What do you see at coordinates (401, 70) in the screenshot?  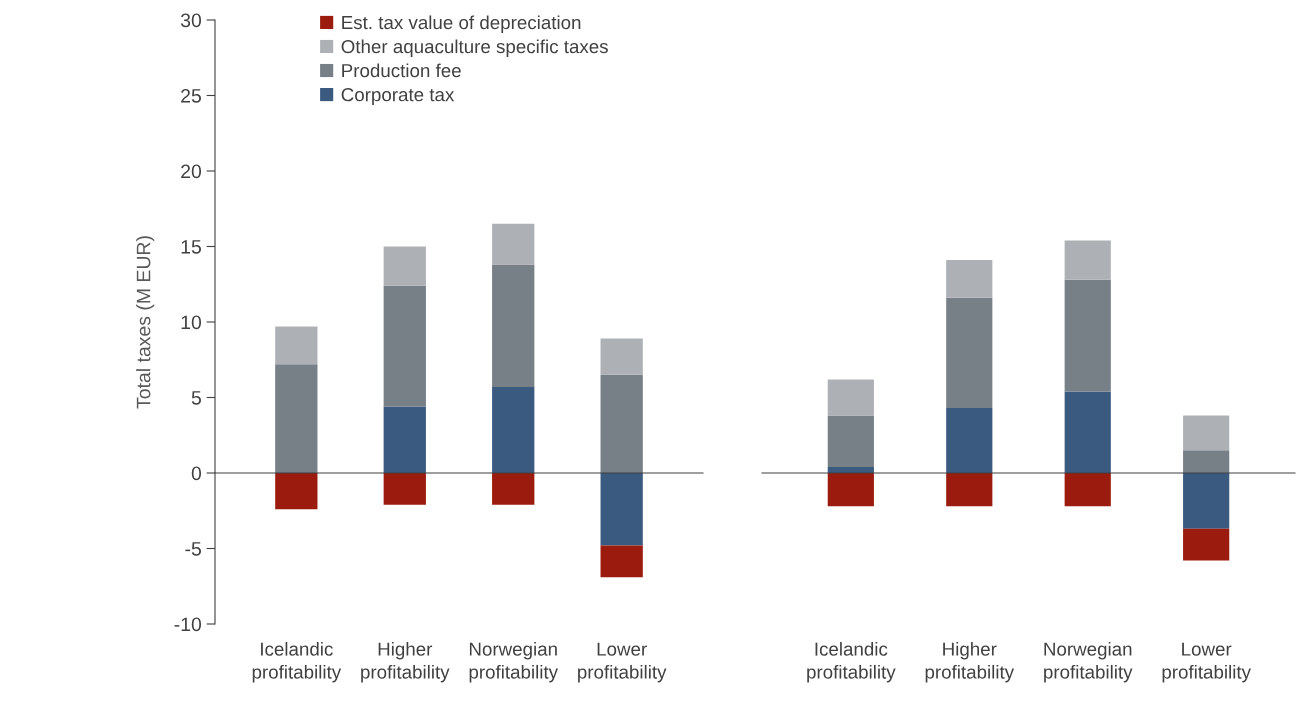 I see `legend-label: Production fee` at bounding box center [401, 70].